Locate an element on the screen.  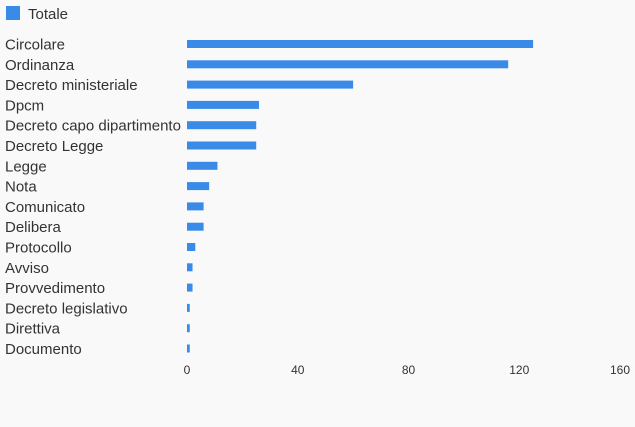
bar-decreto-legge is located at coordinates (222, 145).